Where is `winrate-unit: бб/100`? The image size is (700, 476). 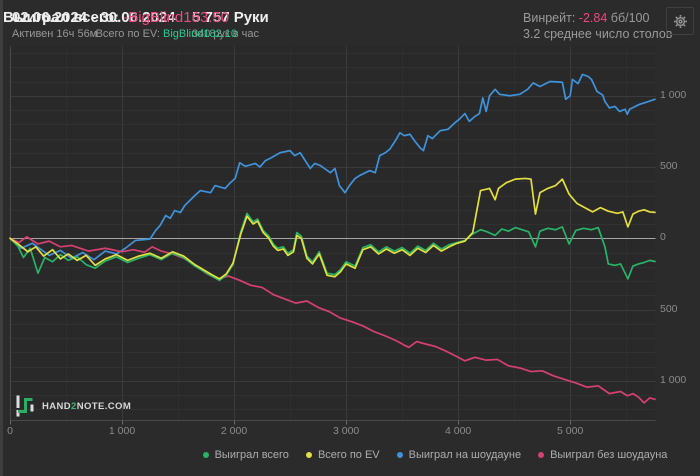
winrate-unit: бб/100 is located at coordinates (630, 18).